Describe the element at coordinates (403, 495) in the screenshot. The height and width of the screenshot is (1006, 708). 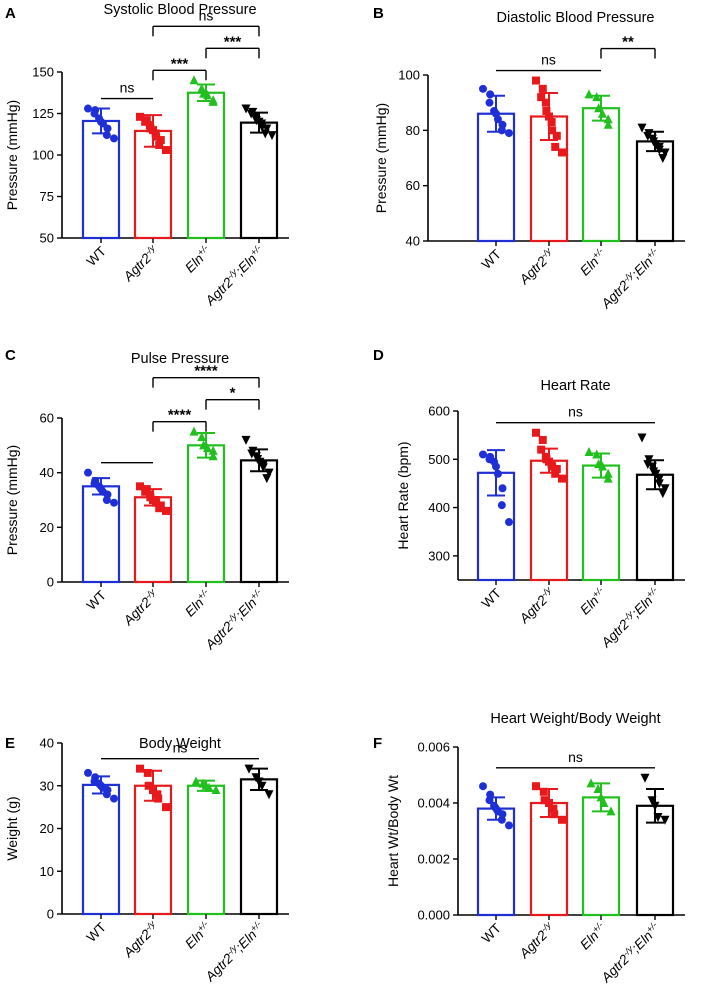
I see `y-axis-label: Heart Rate (bpm)` at that location.